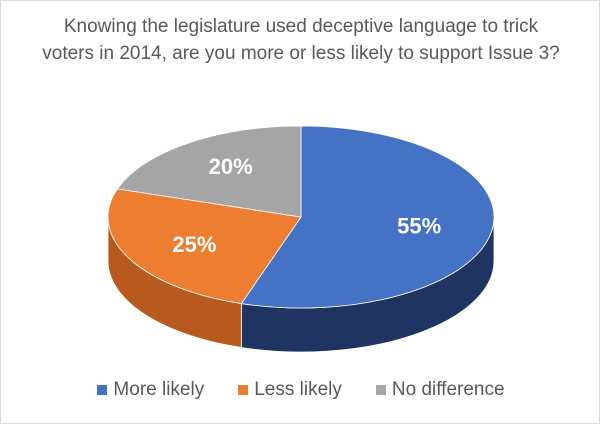 The width and height of the screenshot is (600, 425). I want to click on data-label: 20%, so click(231, 166).